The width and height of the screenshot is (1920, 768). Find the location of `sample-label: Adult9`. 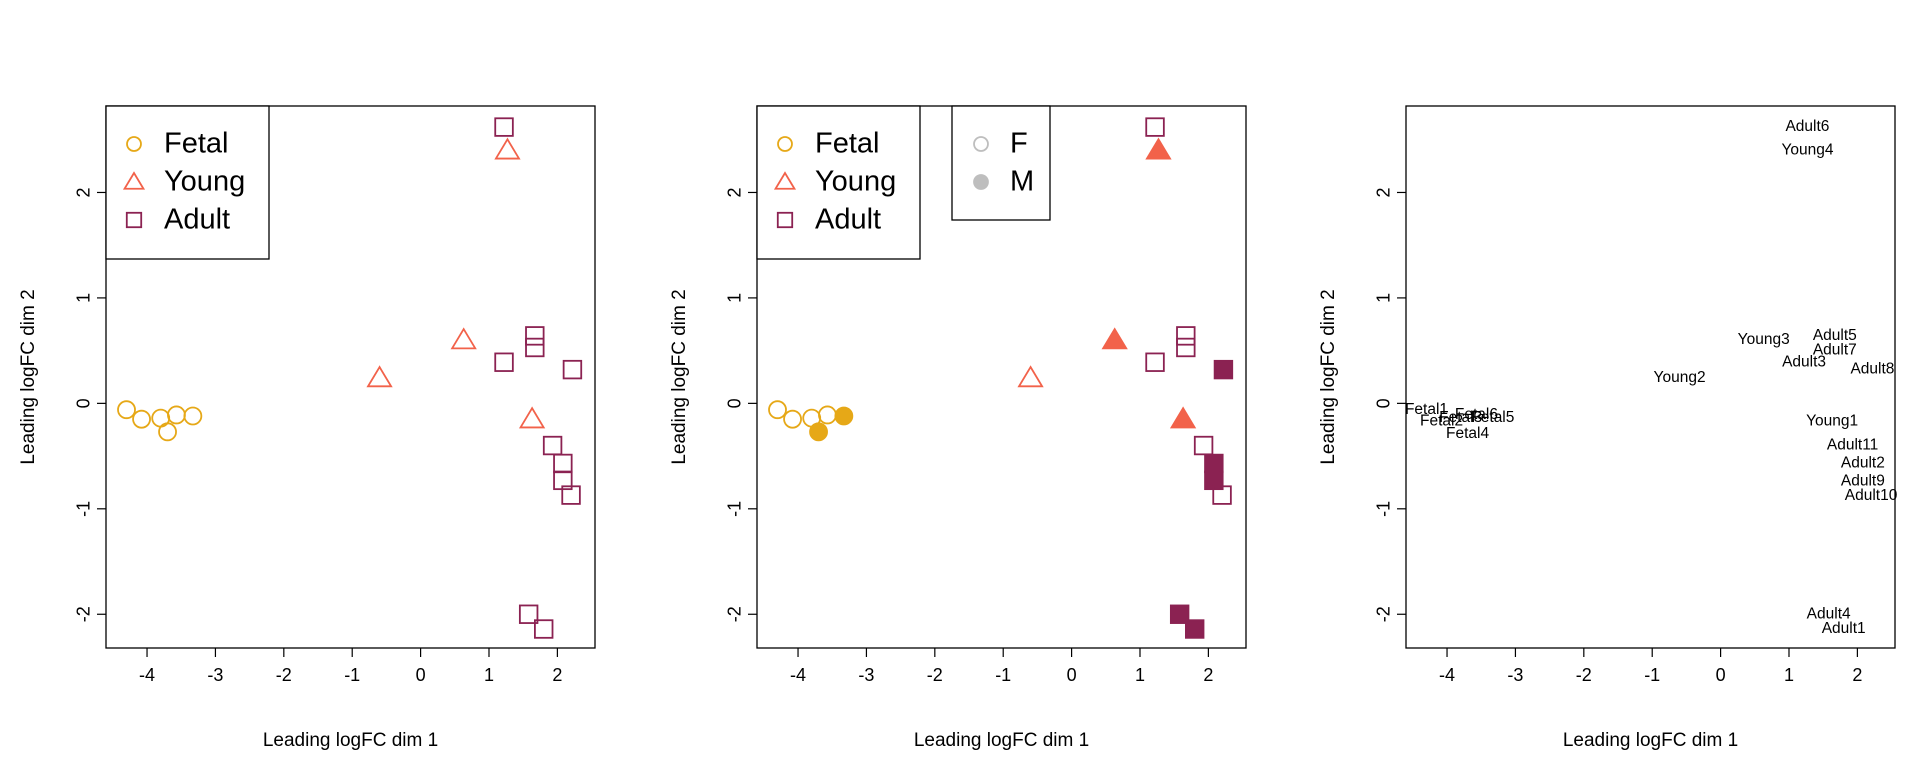

sample-label: Adult9 is located at coordinates (1863, 480).